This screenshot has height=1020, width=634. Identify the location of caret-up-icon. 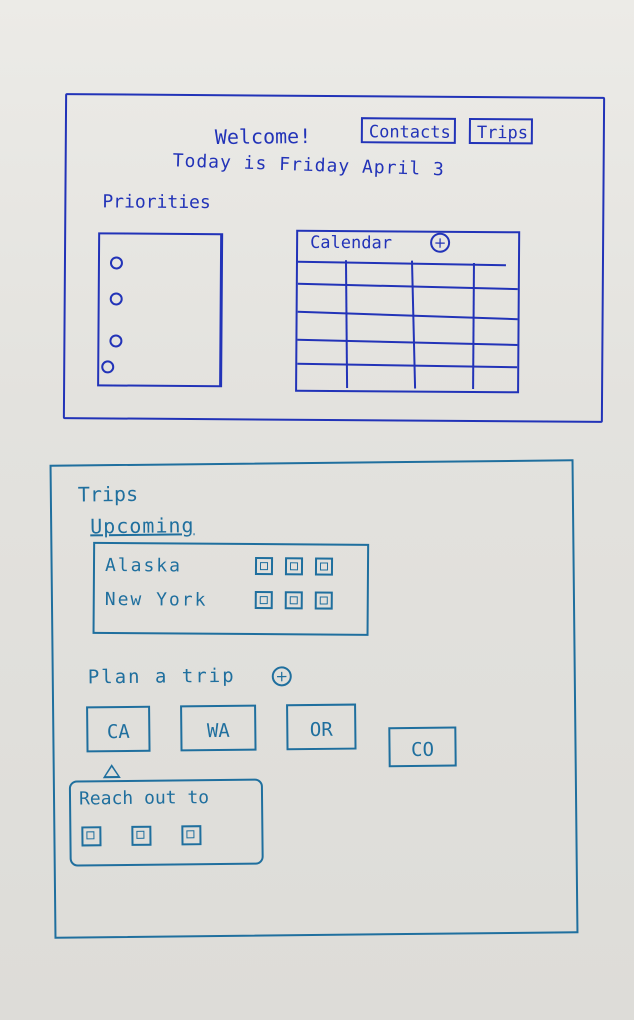
(111, 771).